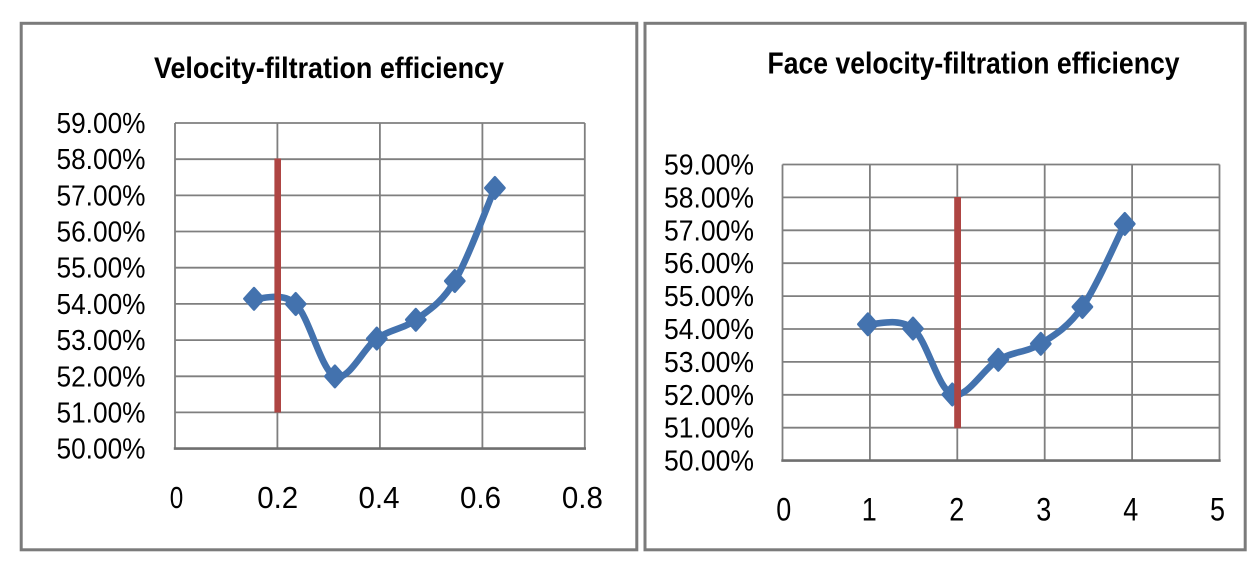  Describe the element at coordinates (956, 510) in the screenshot. I see `svg-text: 2` at that location.